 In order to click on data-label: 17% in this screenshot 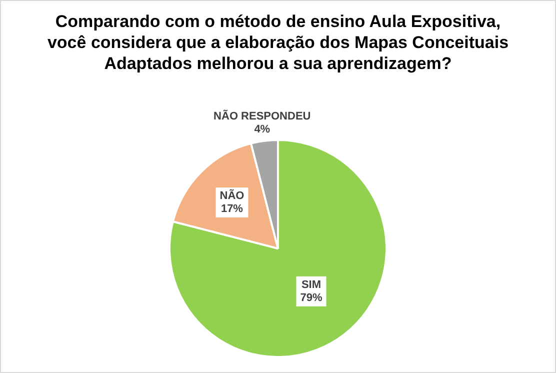, I will do `click(232, 209)`.